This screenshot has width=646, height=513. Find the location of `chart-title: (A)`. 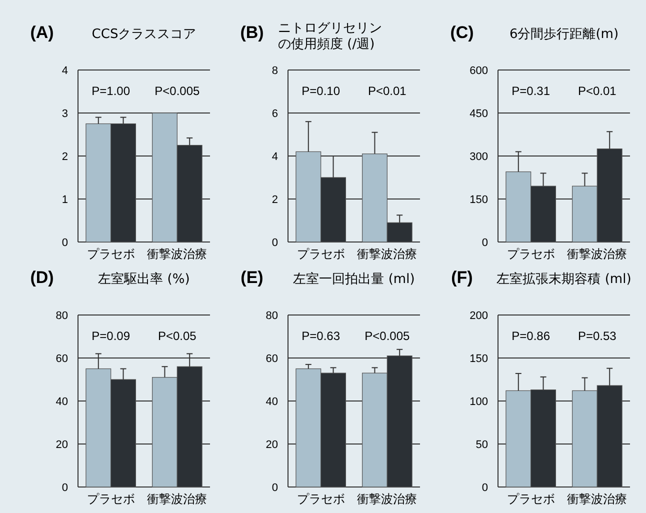

chart-title: (A) is located at coordinates (42, 32).